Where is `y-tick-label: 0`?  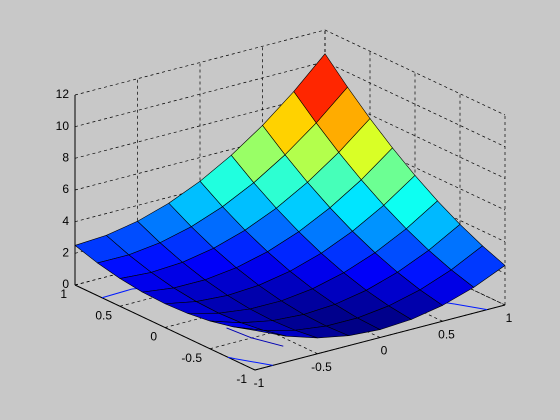
y-tick-label: 0 is located at coordinates (153, 337).